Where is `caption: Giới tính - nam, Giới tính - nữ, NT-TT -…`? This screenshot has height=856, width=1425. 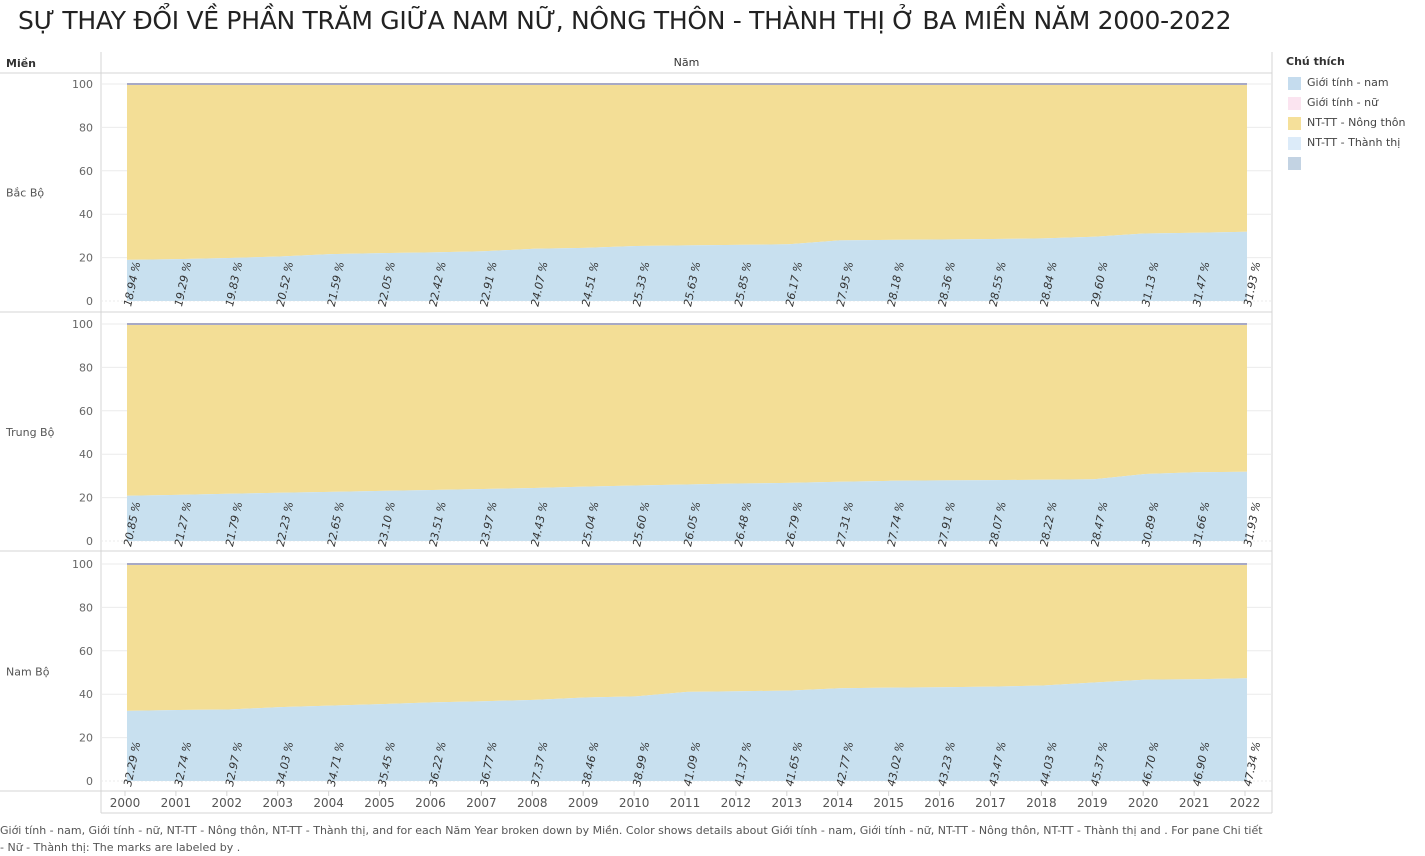
caption: Giới tính - nam, Giới tính - nữ, NT-TT -… is located at coordinates (631, 839).